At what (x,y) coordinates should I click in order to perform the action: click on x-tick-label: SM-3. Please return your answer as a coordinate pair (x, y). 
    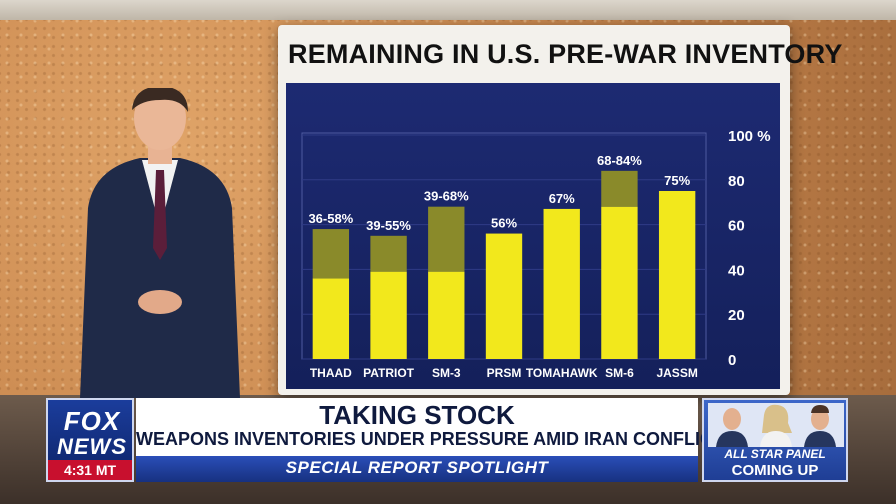
    Looking at the image, I should click on (446, 373).